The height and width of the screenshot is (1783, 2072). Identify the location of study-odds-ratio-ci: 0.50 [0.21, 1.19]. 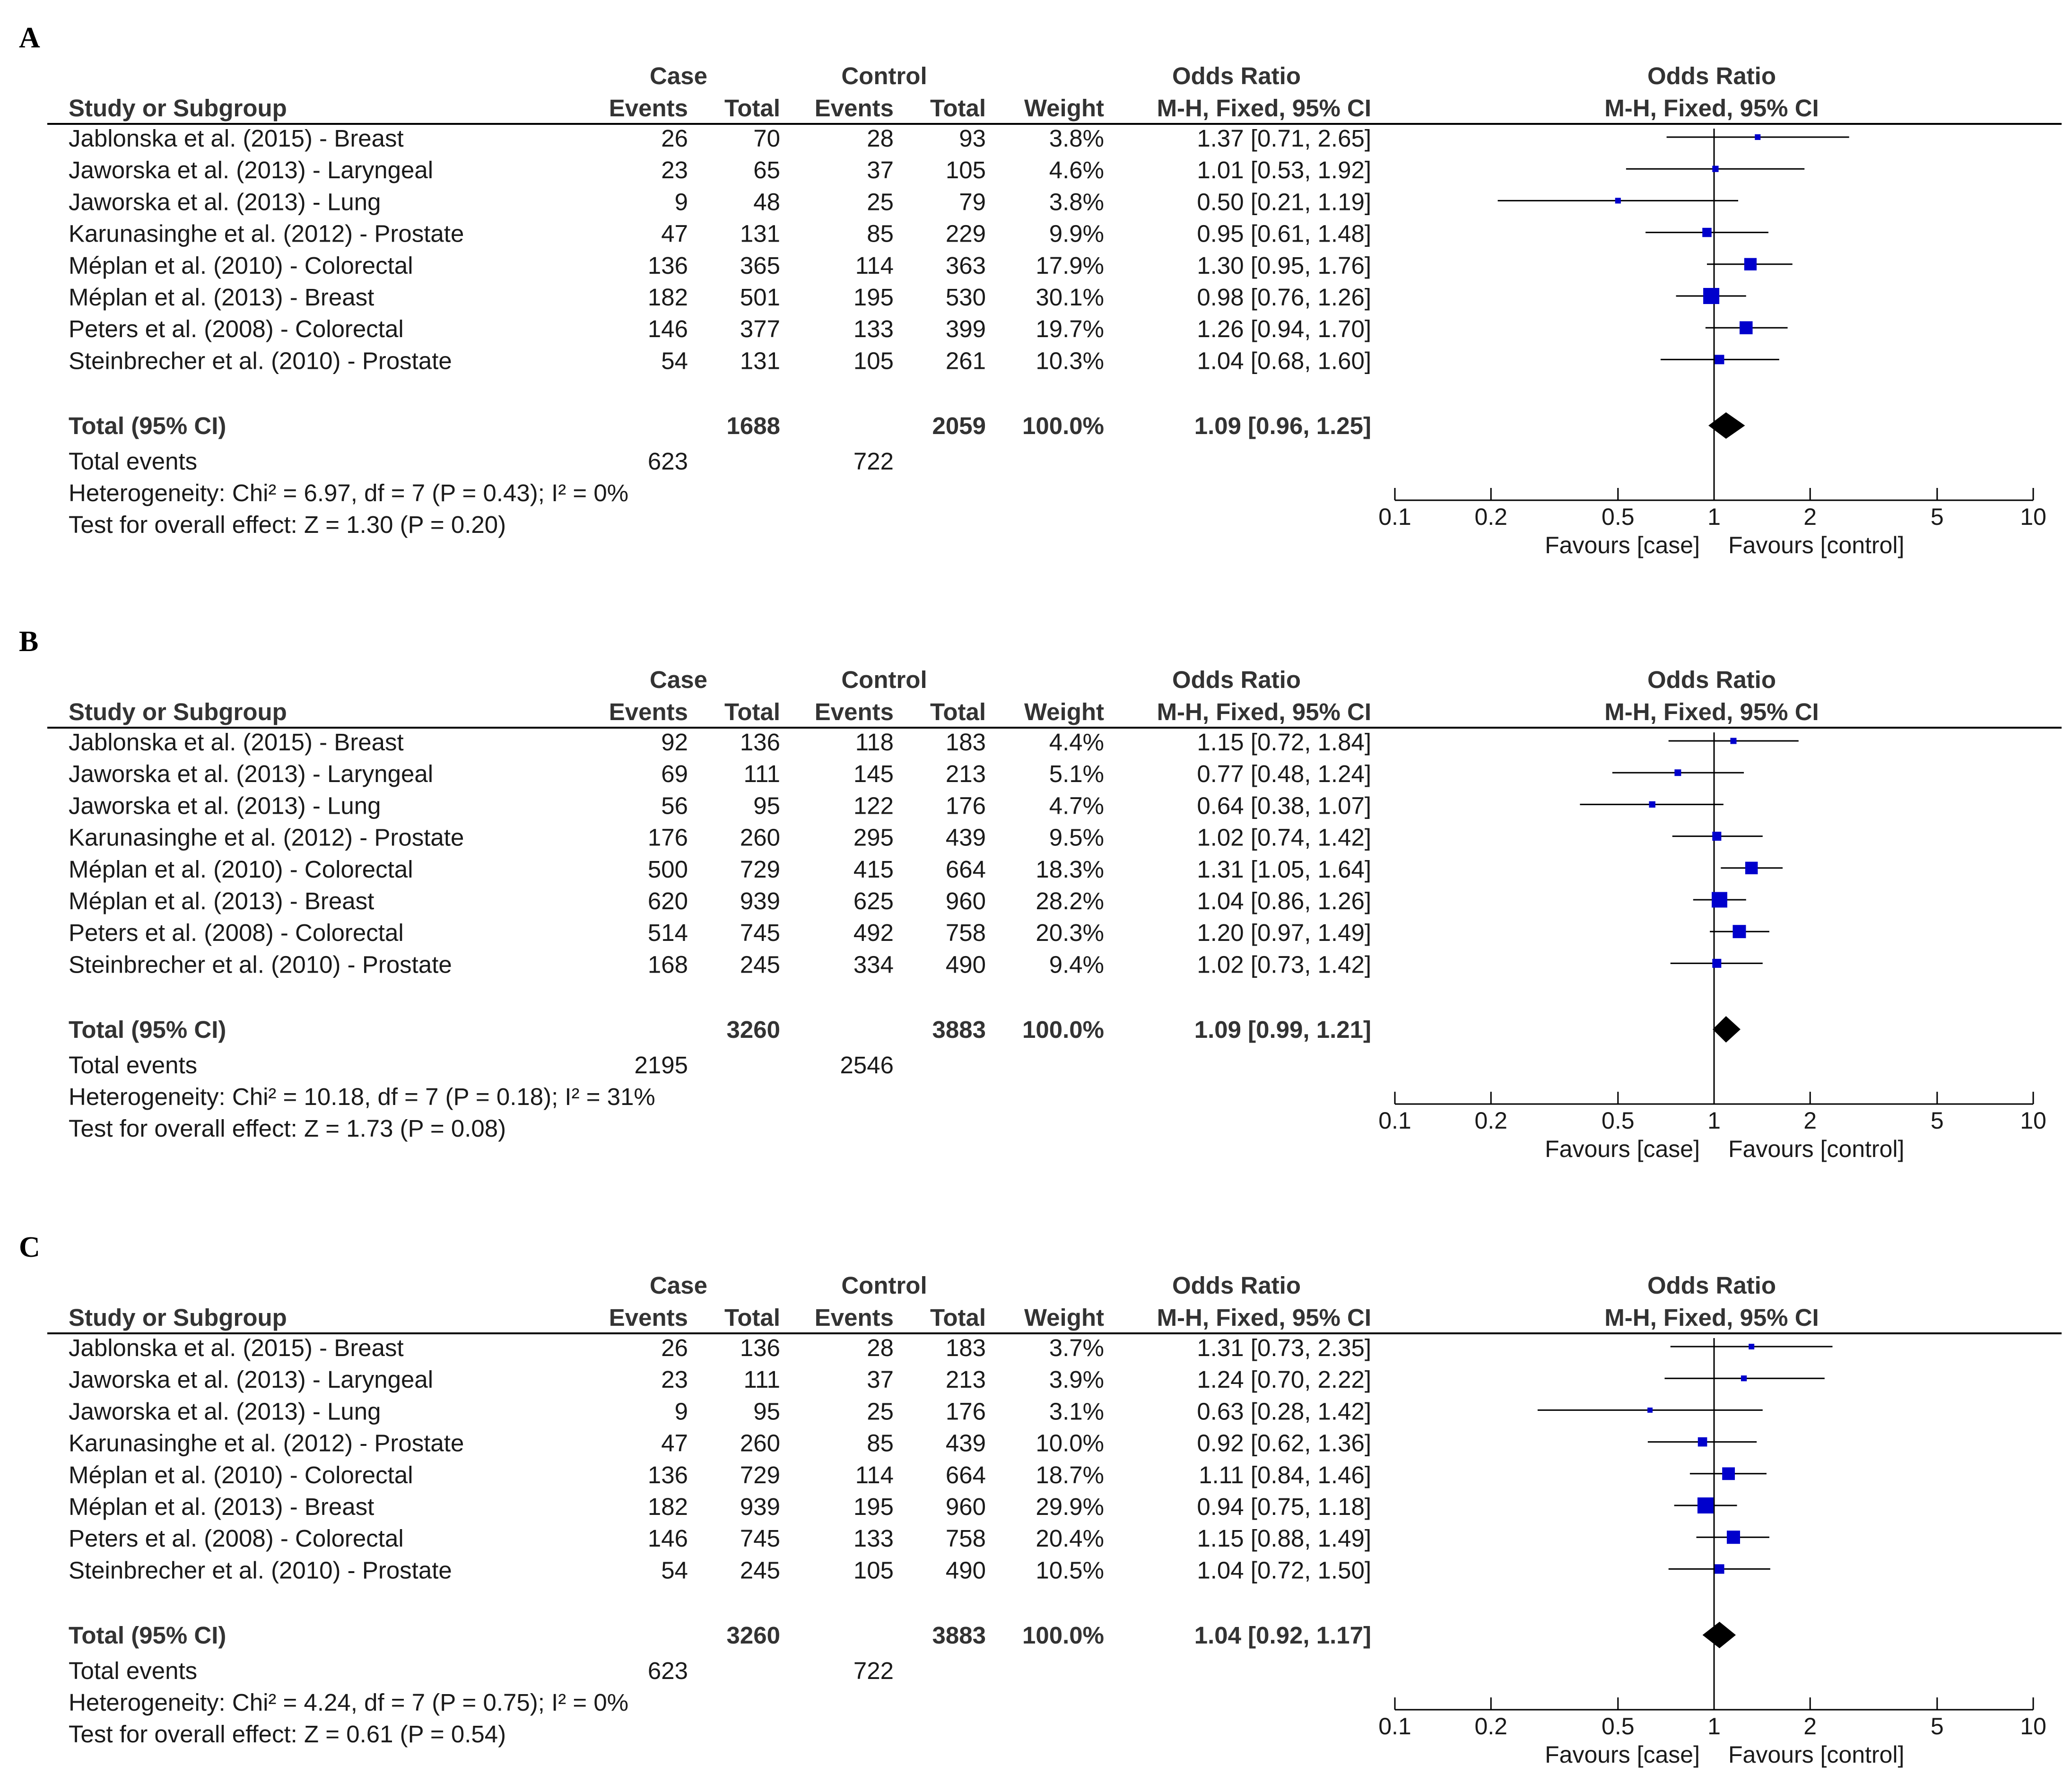
(1284, 201).